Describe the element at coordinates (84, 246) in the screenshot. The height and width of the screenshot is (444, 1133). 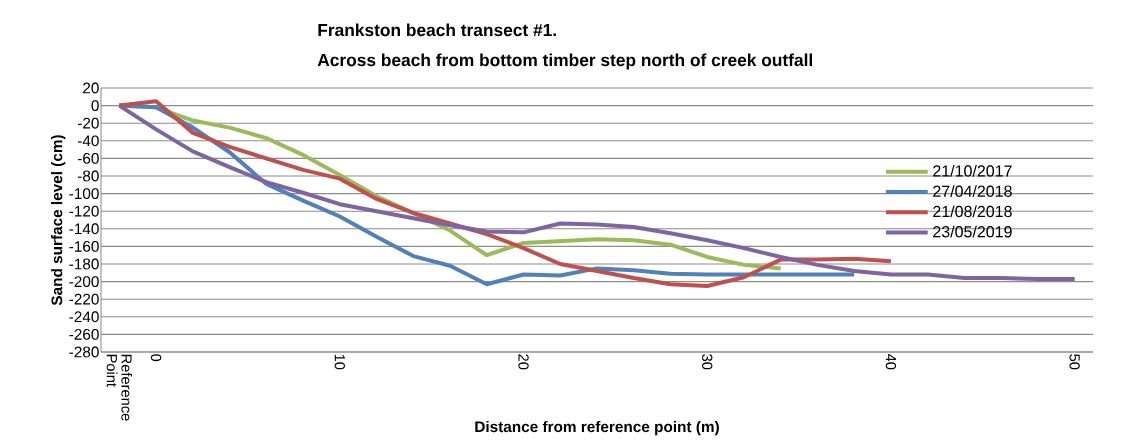
I see `y-tick-label: -160` at that location.